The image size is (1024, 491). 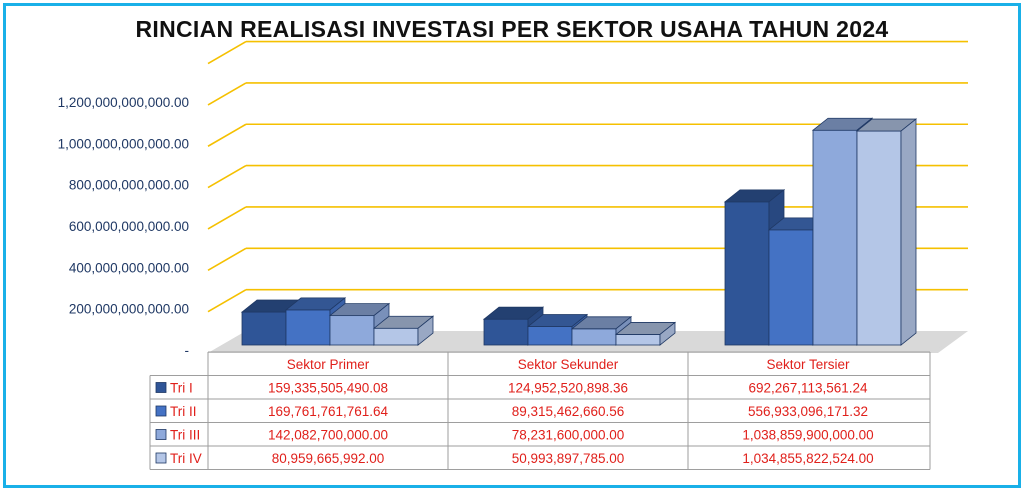 What do you see at coordinates (568, 411) in the screenshot?
I see `data-label: 89,315,462,660.56` at bounding box center [568, 411].